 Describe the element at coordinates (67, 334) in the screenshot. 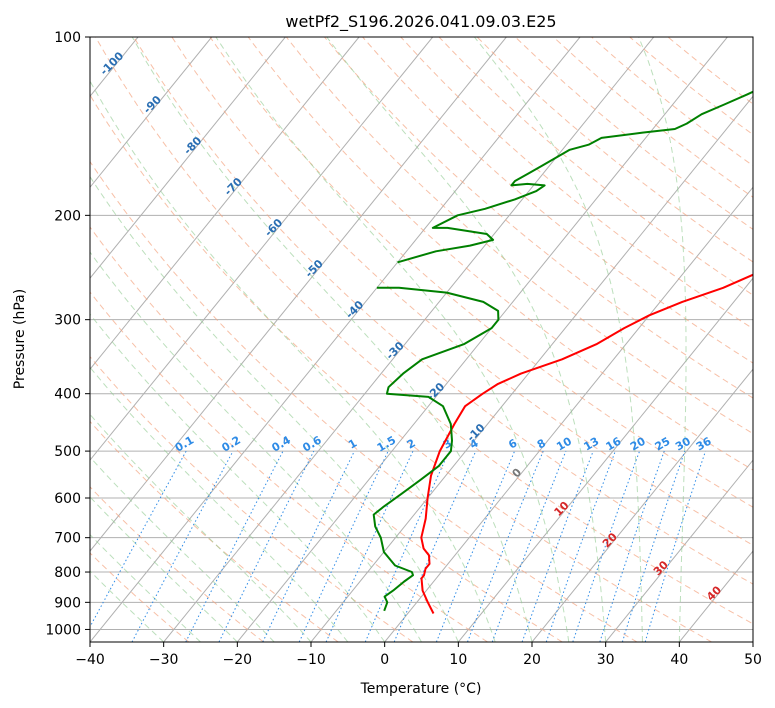

I see `y-axis: 1000 900 800 700 600 500 400 300 200 100` at that location.